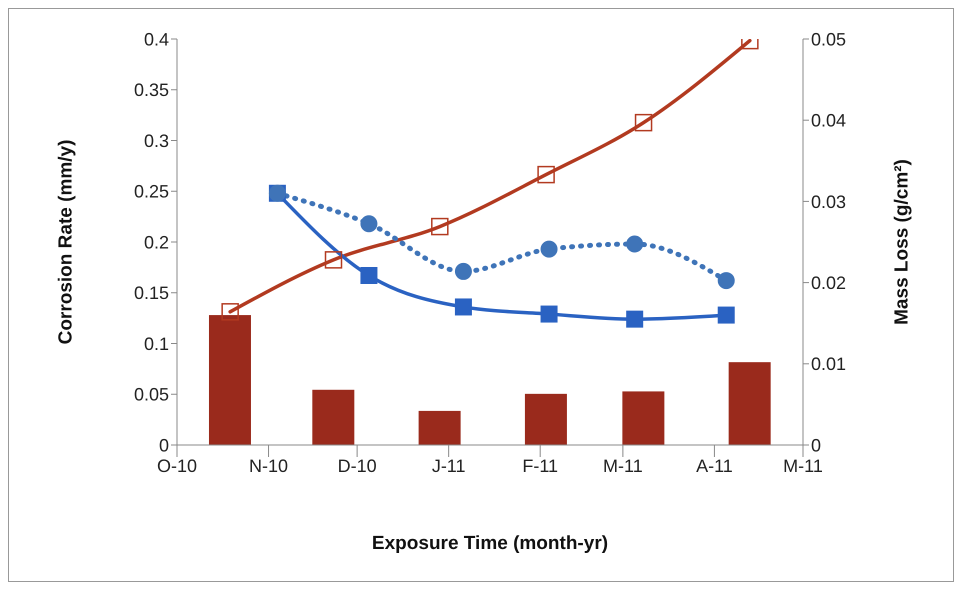 Image resolution: width=962 pixels, height=591 pixels. What do you see at coordinates (828, 364) in the screenshot?
I see `y2-tick-label: 0.01` at bounding box center [828, 364].